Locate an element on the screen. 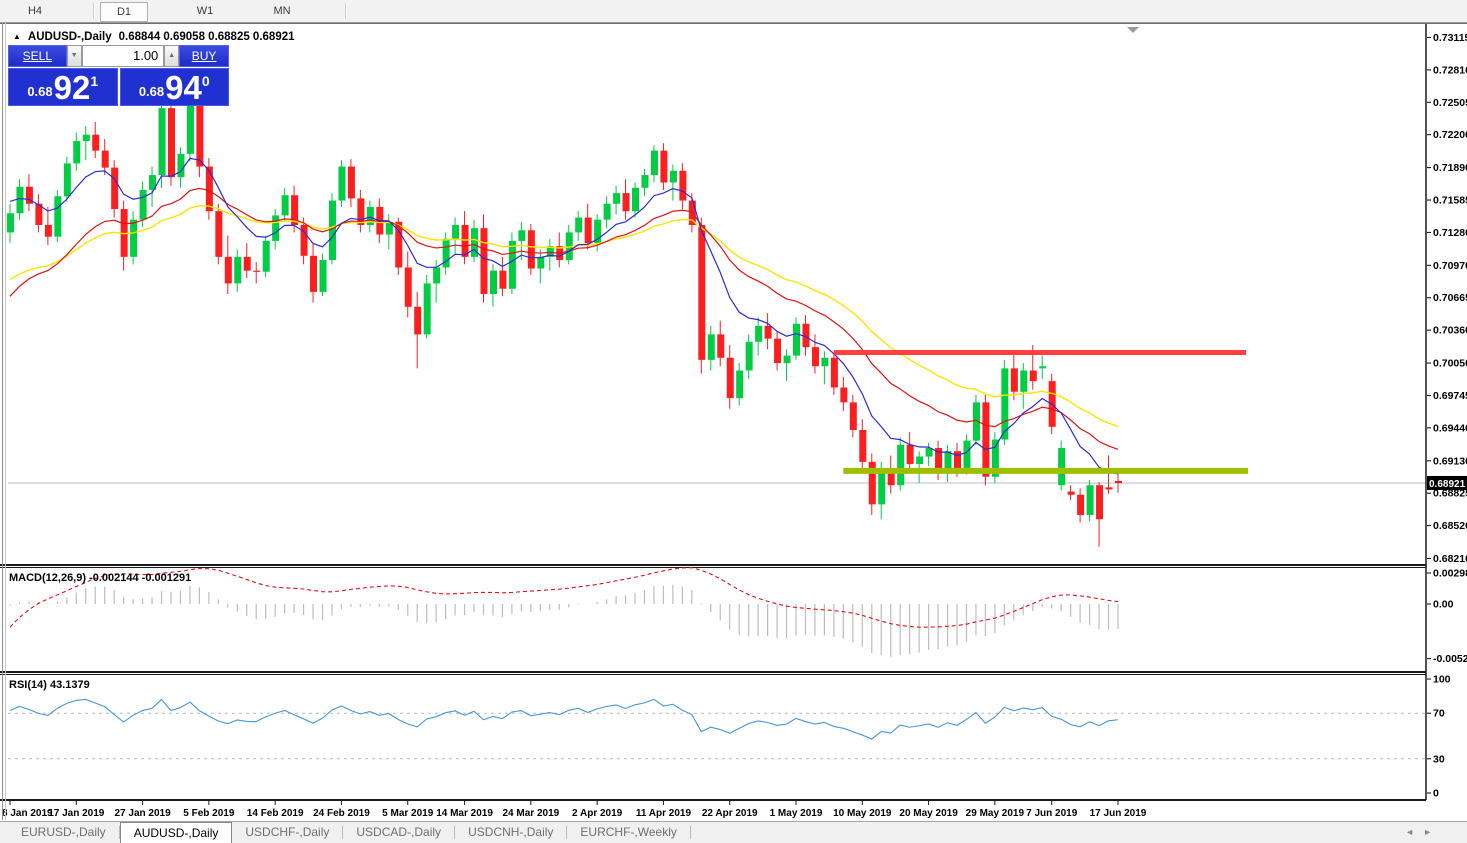  volume-input: 1.00 is located at coordinates (123, 56).